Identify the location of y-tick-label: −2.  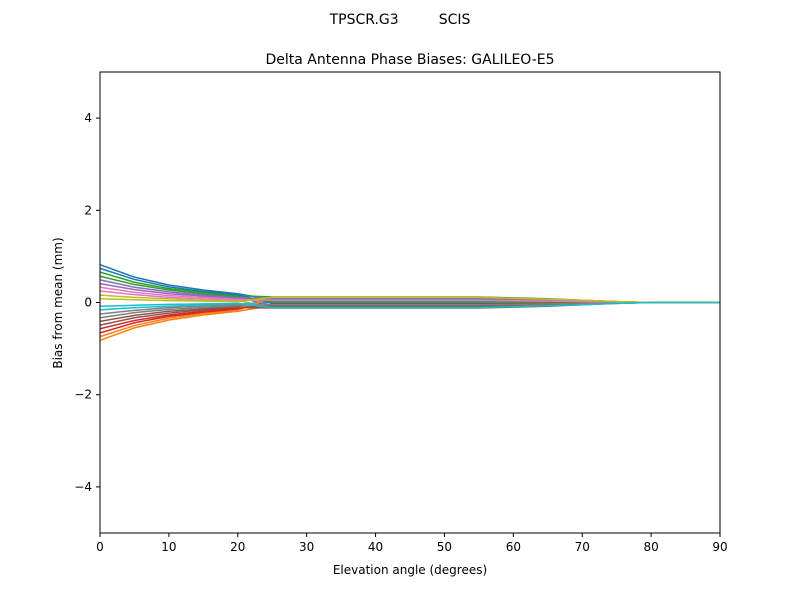
(83, 395).